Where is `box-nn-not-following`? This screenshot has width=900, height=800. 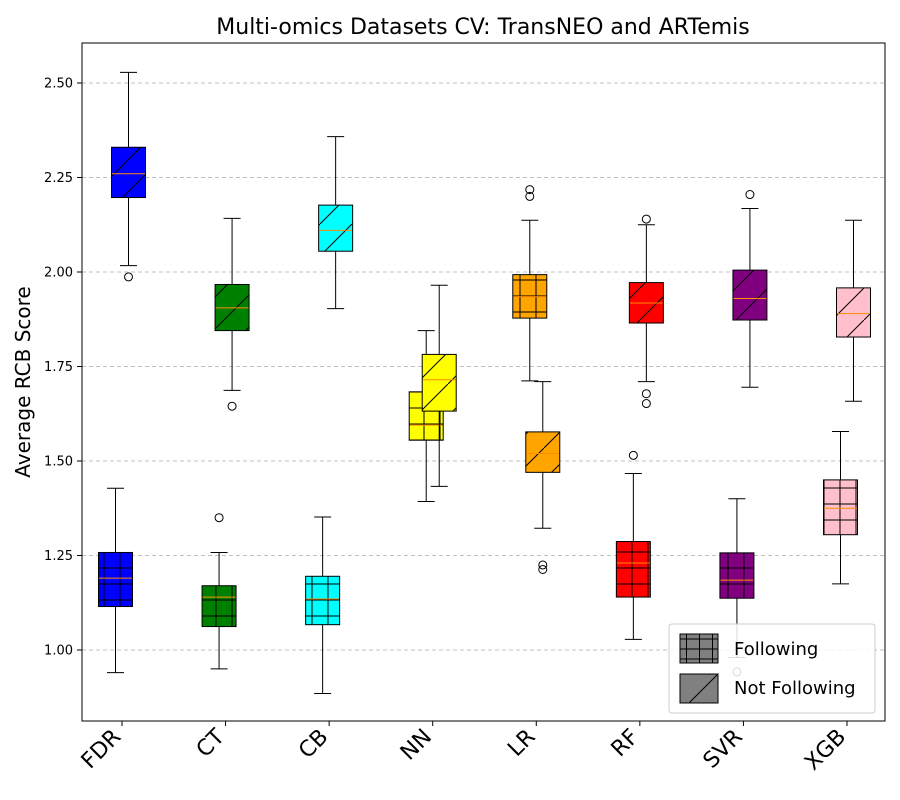
box-nn-not-following is located at coordinates (439, 385).